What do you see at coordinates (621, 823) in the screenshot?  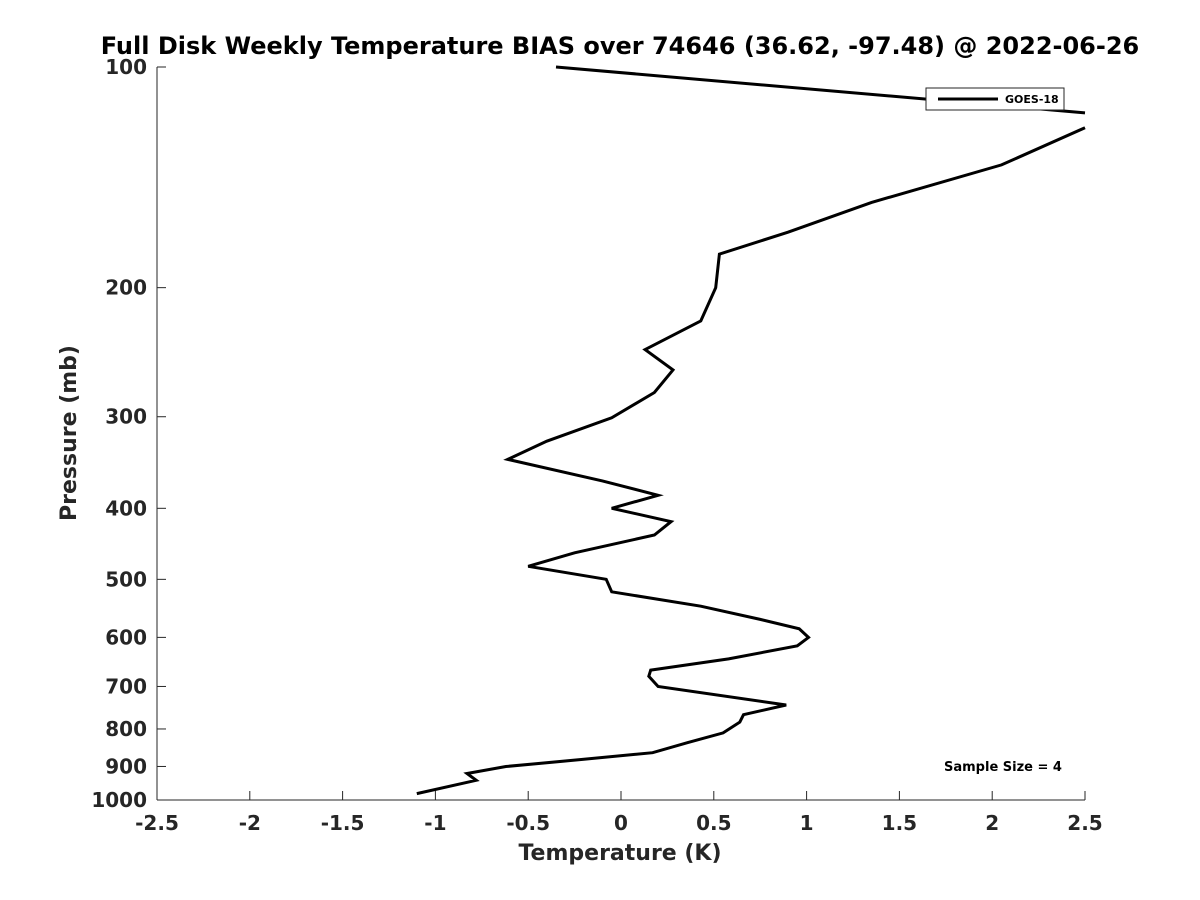 I see `x-tick-label: 0` at bounding box center [621, 823].